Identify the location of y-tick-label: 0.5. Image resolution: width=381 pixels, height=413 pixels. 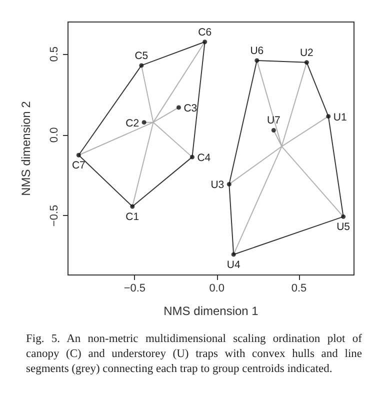
(54, 54).